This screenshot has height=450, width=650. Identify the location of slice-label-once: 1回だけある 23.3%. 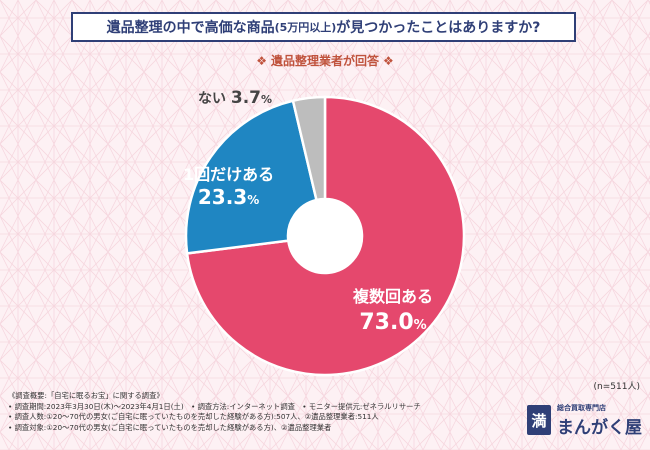
(228, 187).